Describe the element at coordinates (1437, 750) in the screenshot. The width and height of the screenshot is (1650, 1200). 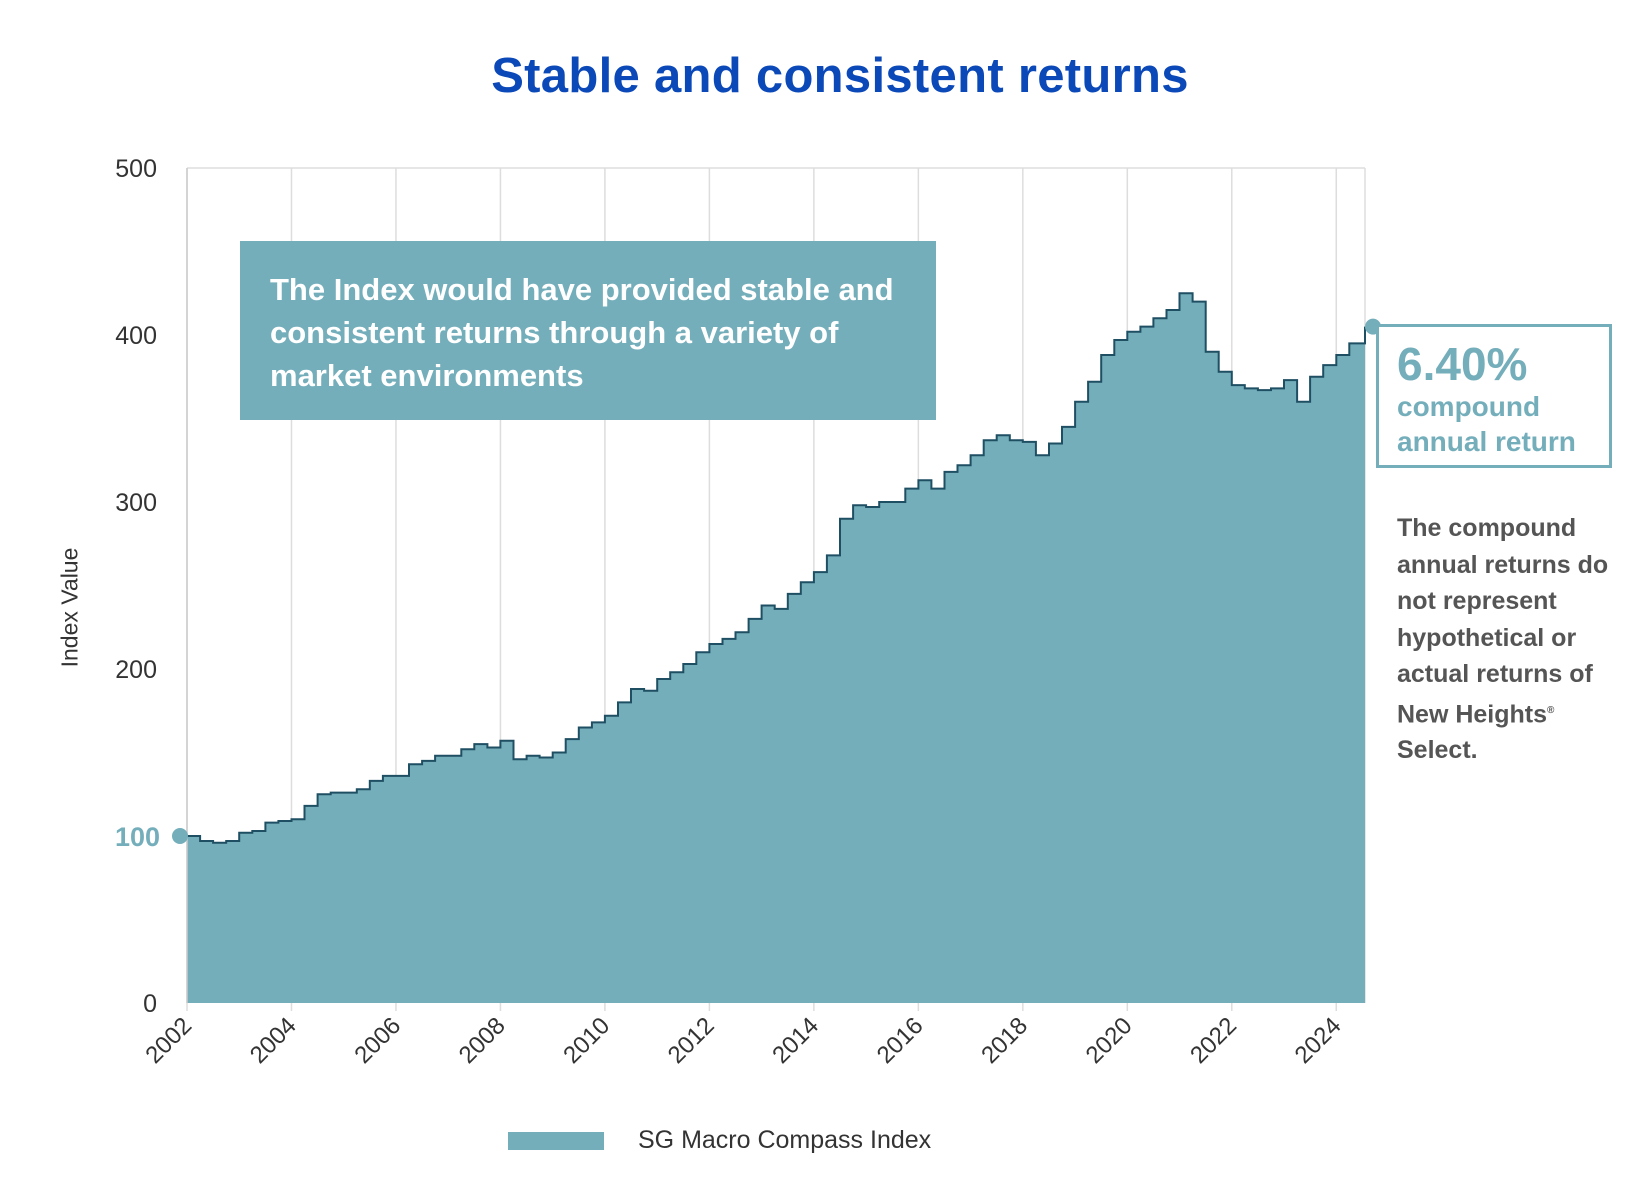
I see `disclaimer-end: Select.` at that location.